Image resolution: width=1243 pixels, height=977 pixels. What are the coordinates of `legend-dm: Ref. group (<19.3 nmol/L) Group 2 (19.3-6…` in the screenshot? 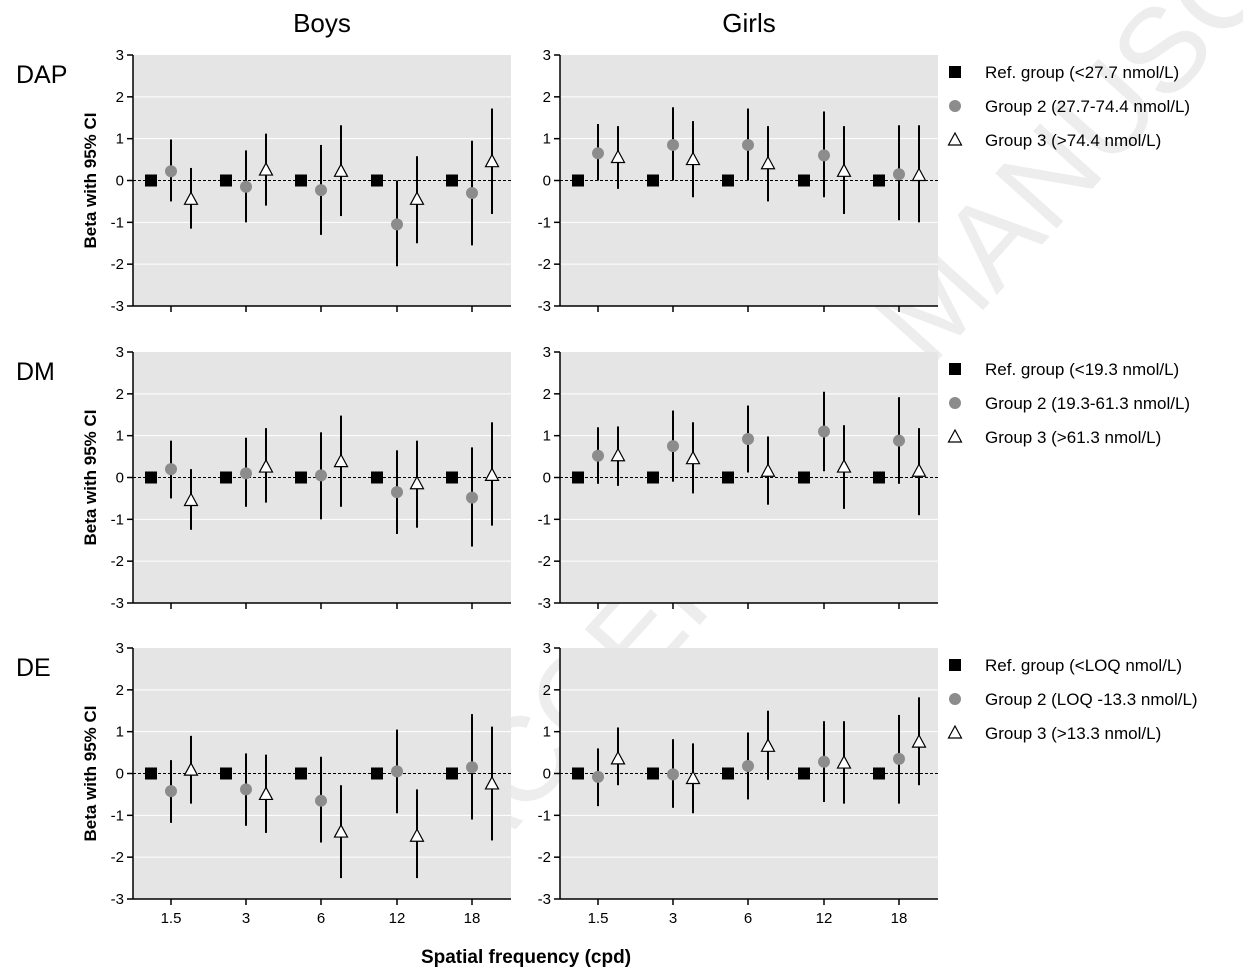 It's located at (1068, 403).